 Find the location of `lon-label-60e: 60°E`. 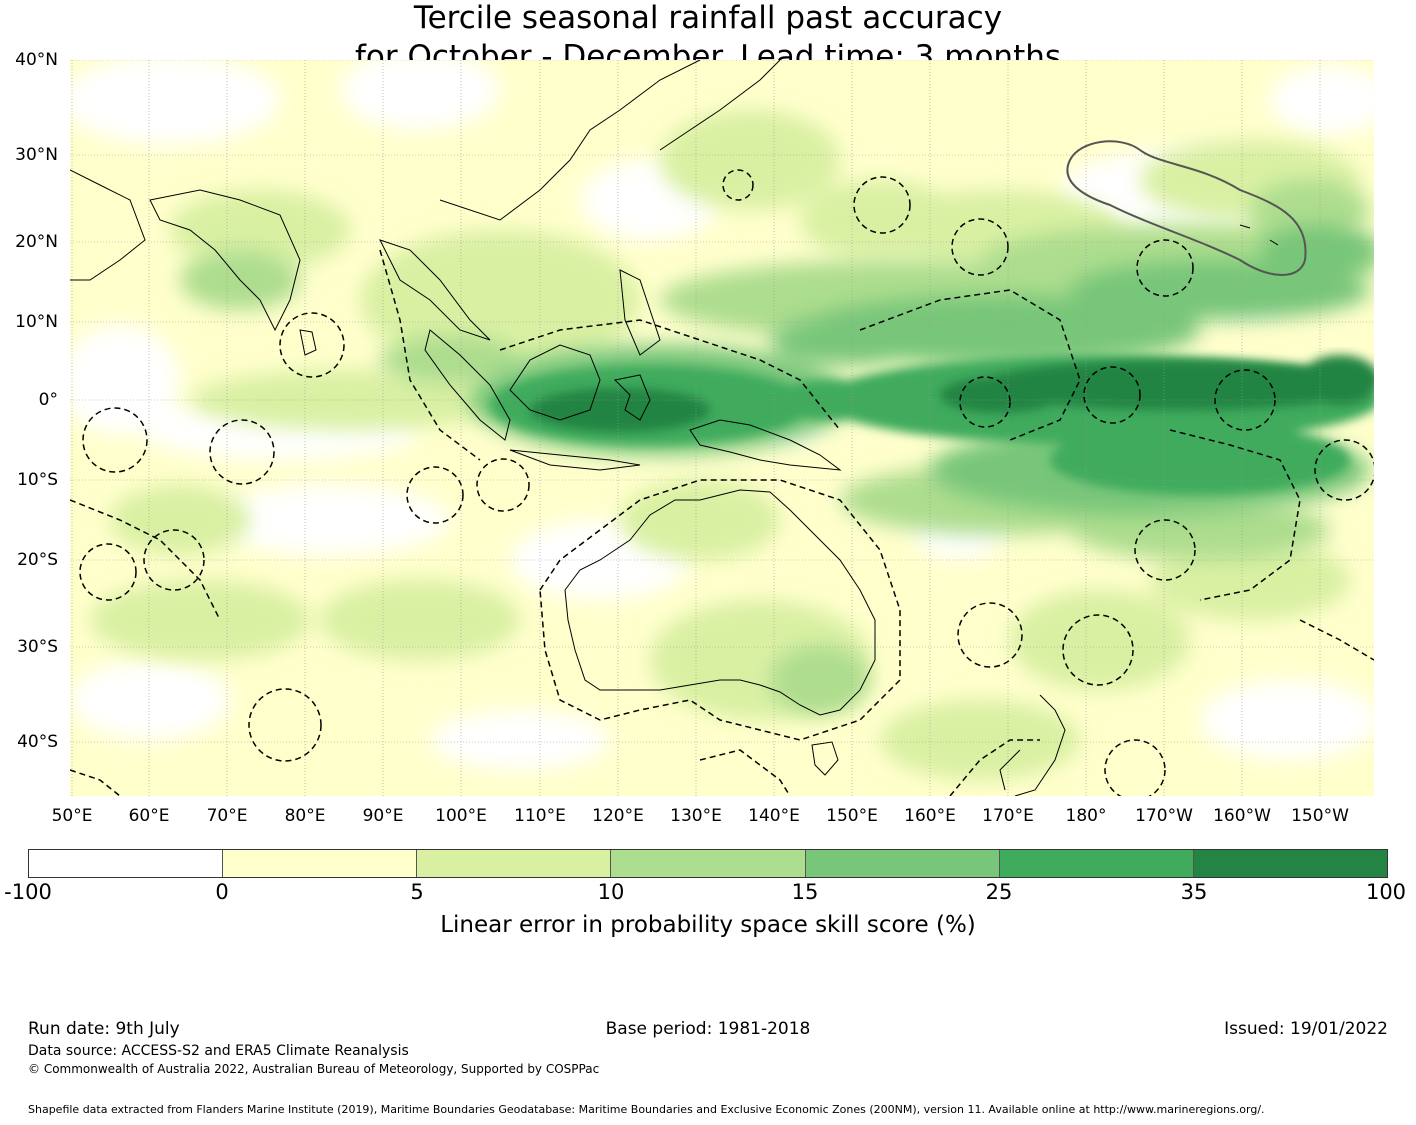

lon-label-60e: 60°E is located at coordinates (149, 816).